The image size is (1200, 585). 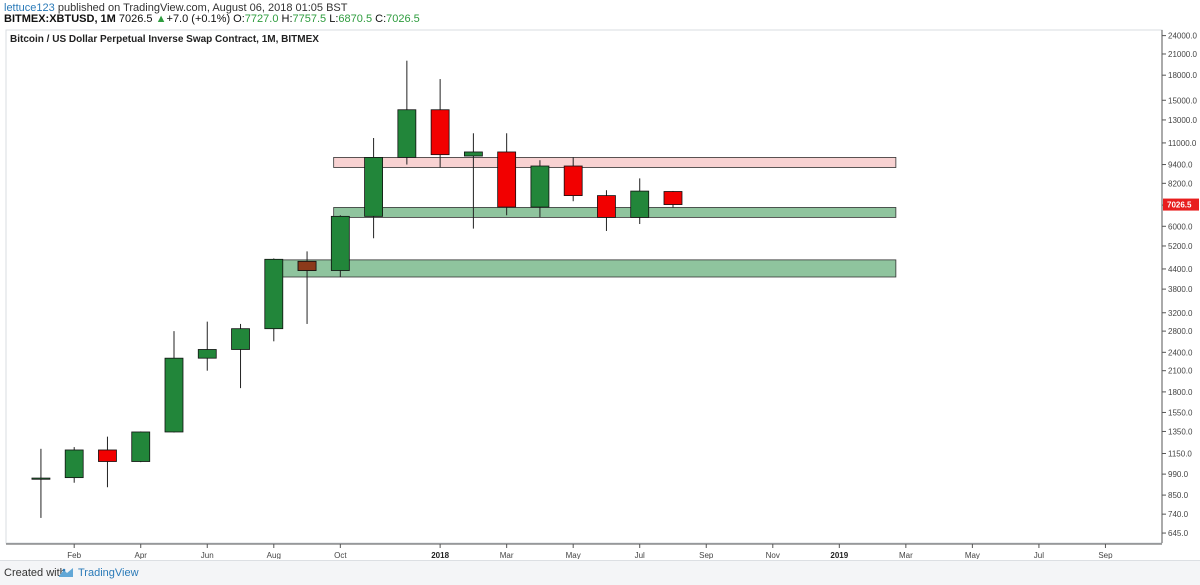 I want to click on x-tick-label: Jun, so click(x=207, y=555).